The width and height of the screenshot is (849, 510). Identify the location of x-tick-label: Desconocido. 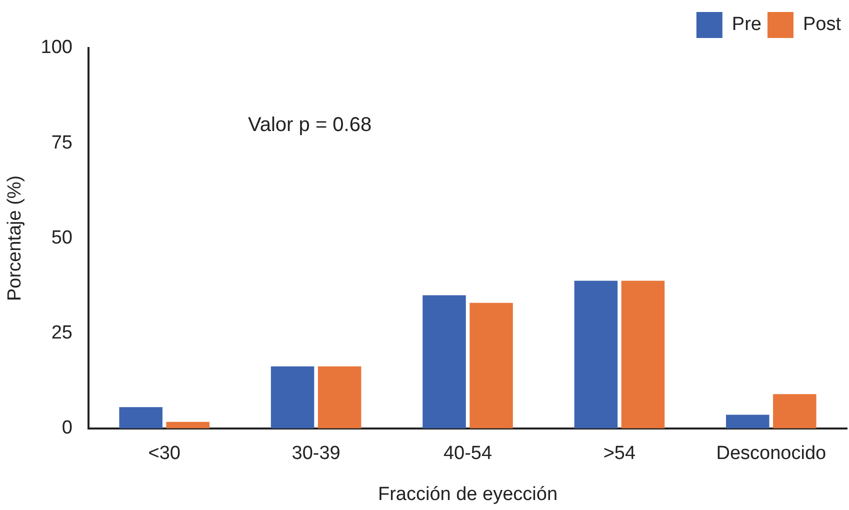
(771, 453).